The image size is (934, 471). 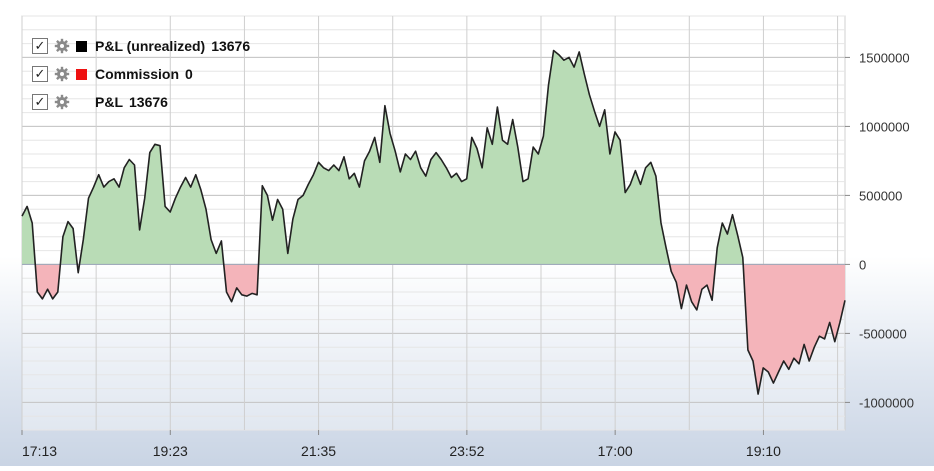 What do you see at coordinates (318, 451) in the screenshot?
I see `x-tick-label: 21:35` at bounding box center [318, 451].